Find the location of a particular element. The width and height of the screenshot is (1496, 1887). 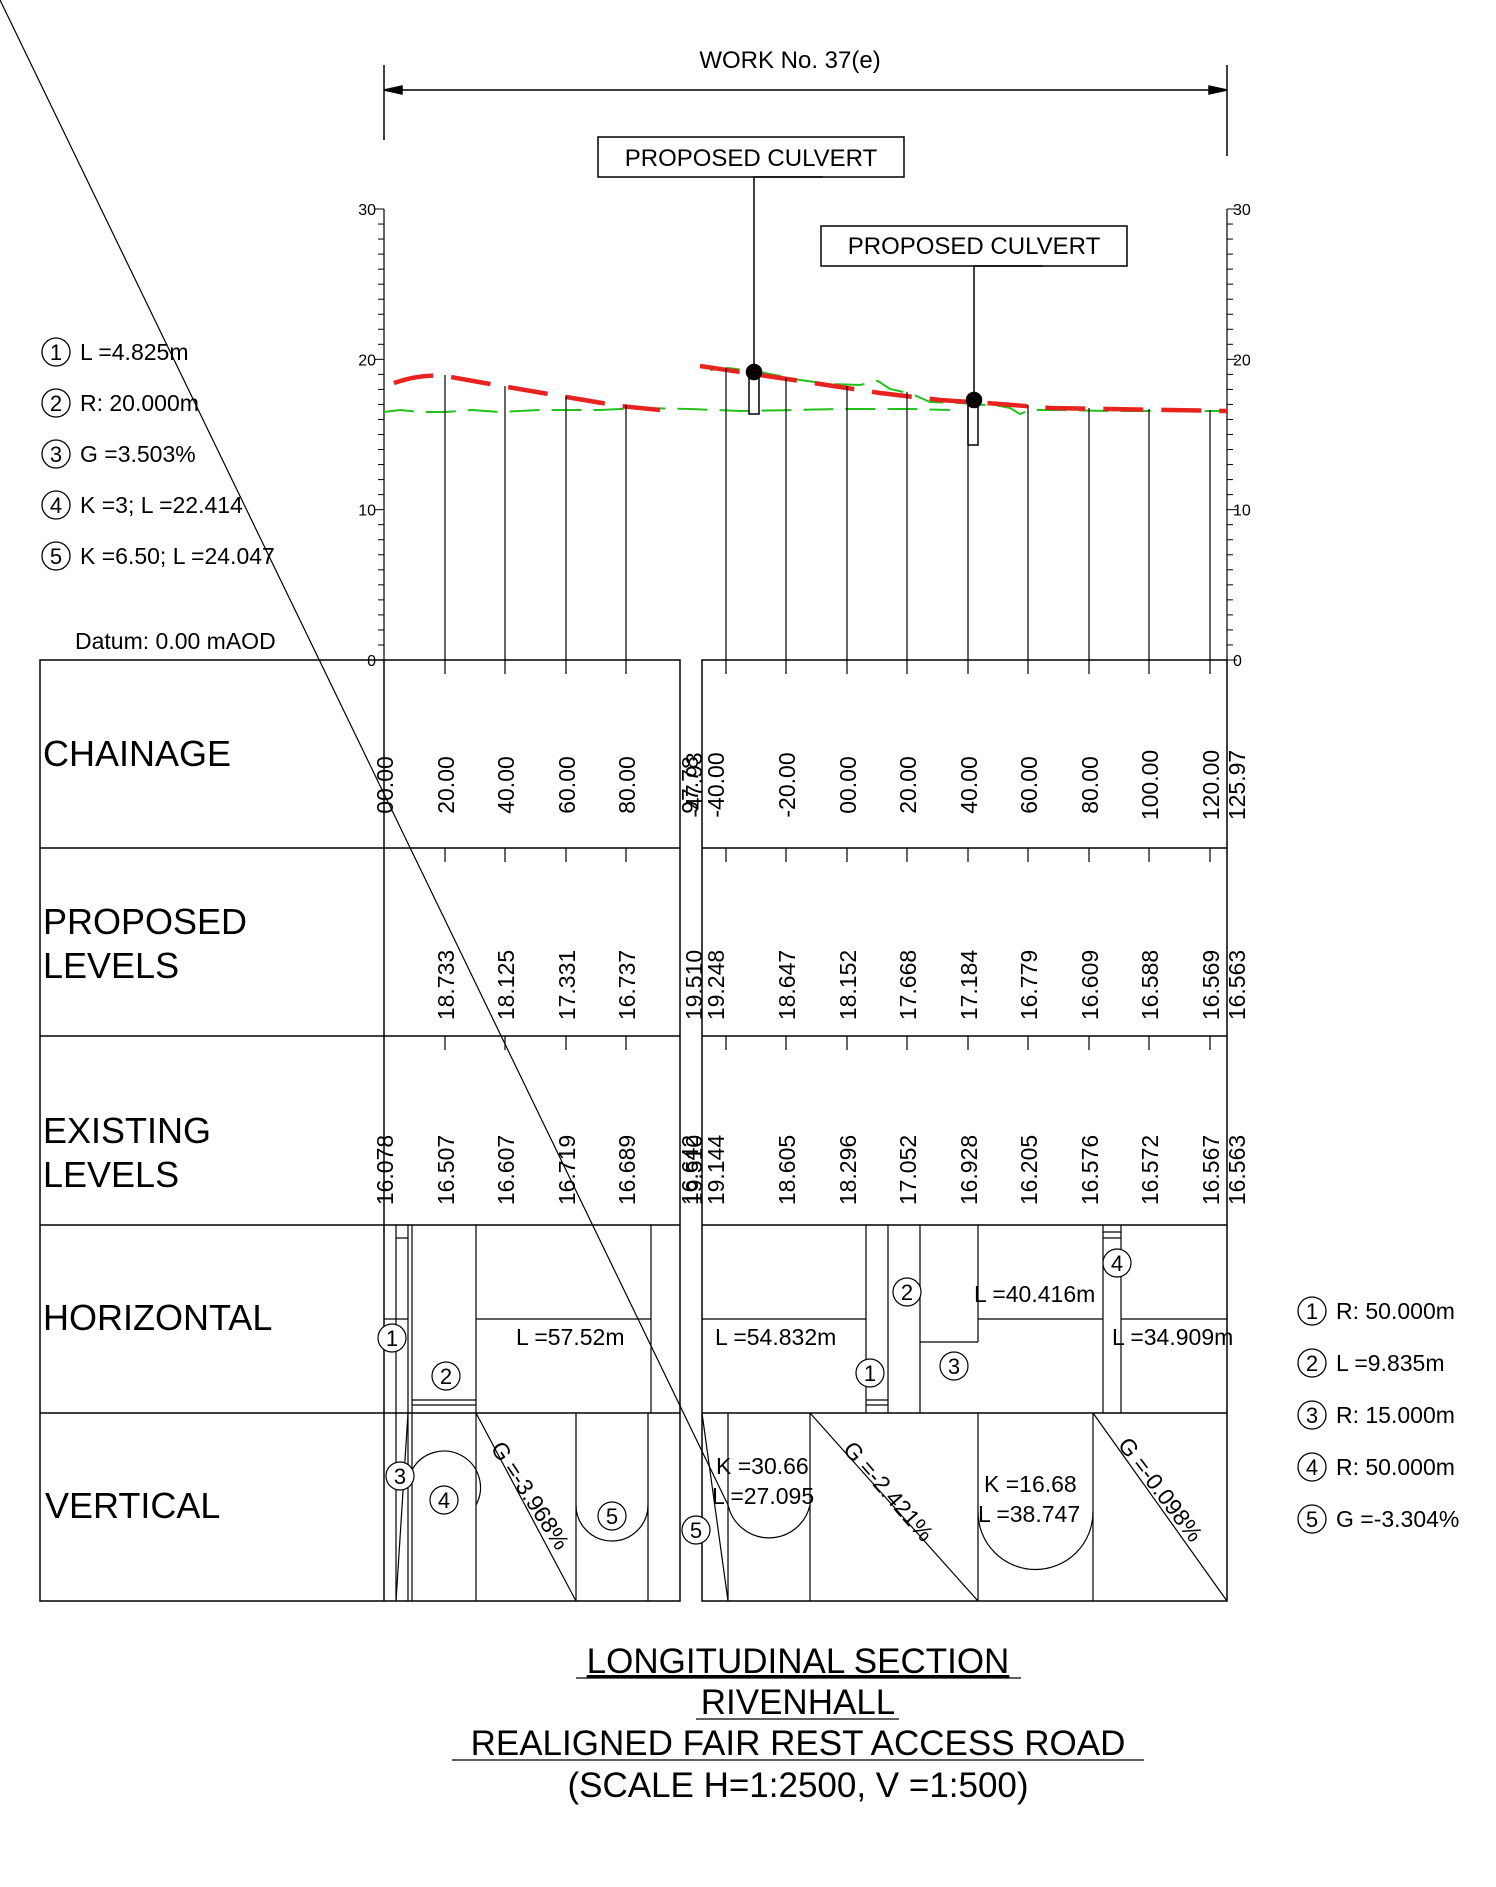

legend-number: 3 is located at coordinates (56, 454).